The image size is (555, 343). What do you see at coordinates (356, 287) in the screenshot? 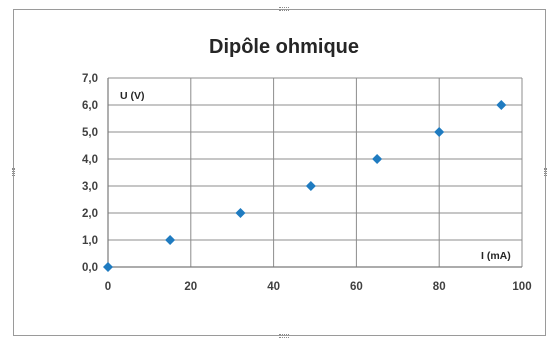
I see `x-tick-label: 60` at bounding box center [356, 287].